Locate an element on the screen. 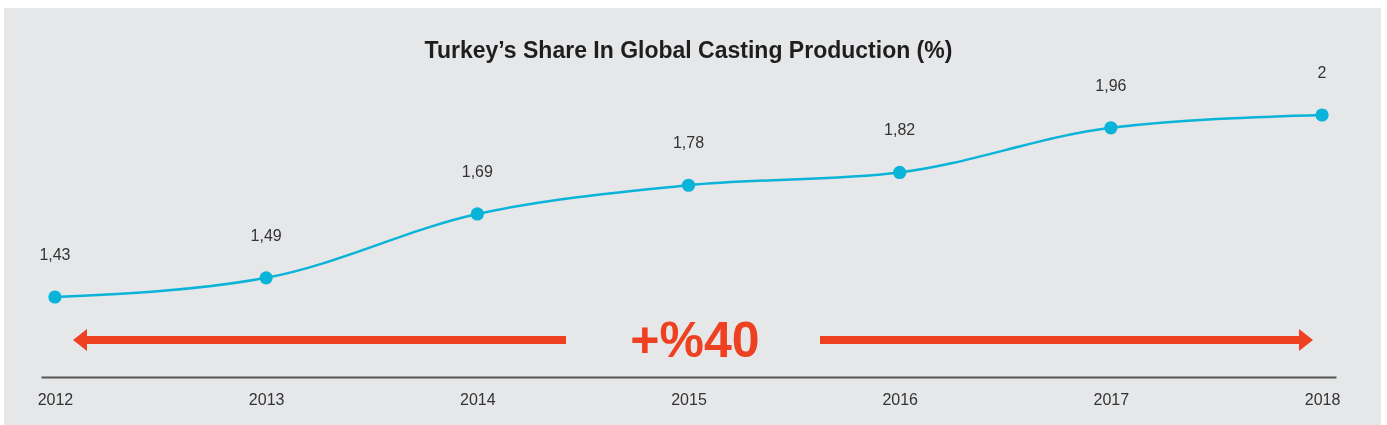 The image size is (1387, 425). x-tick-label: 2016 is located at coordinates (900, 399).